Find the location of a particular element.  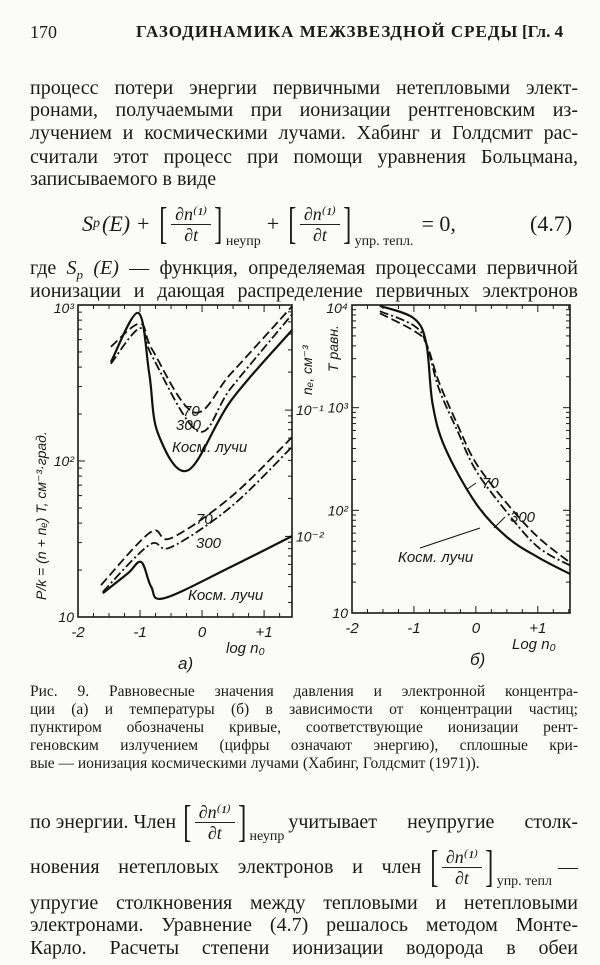

inline-term-inelastic: [∂n⁽¹⁾ ∂t] неупр is located at coordinates (234, 821).